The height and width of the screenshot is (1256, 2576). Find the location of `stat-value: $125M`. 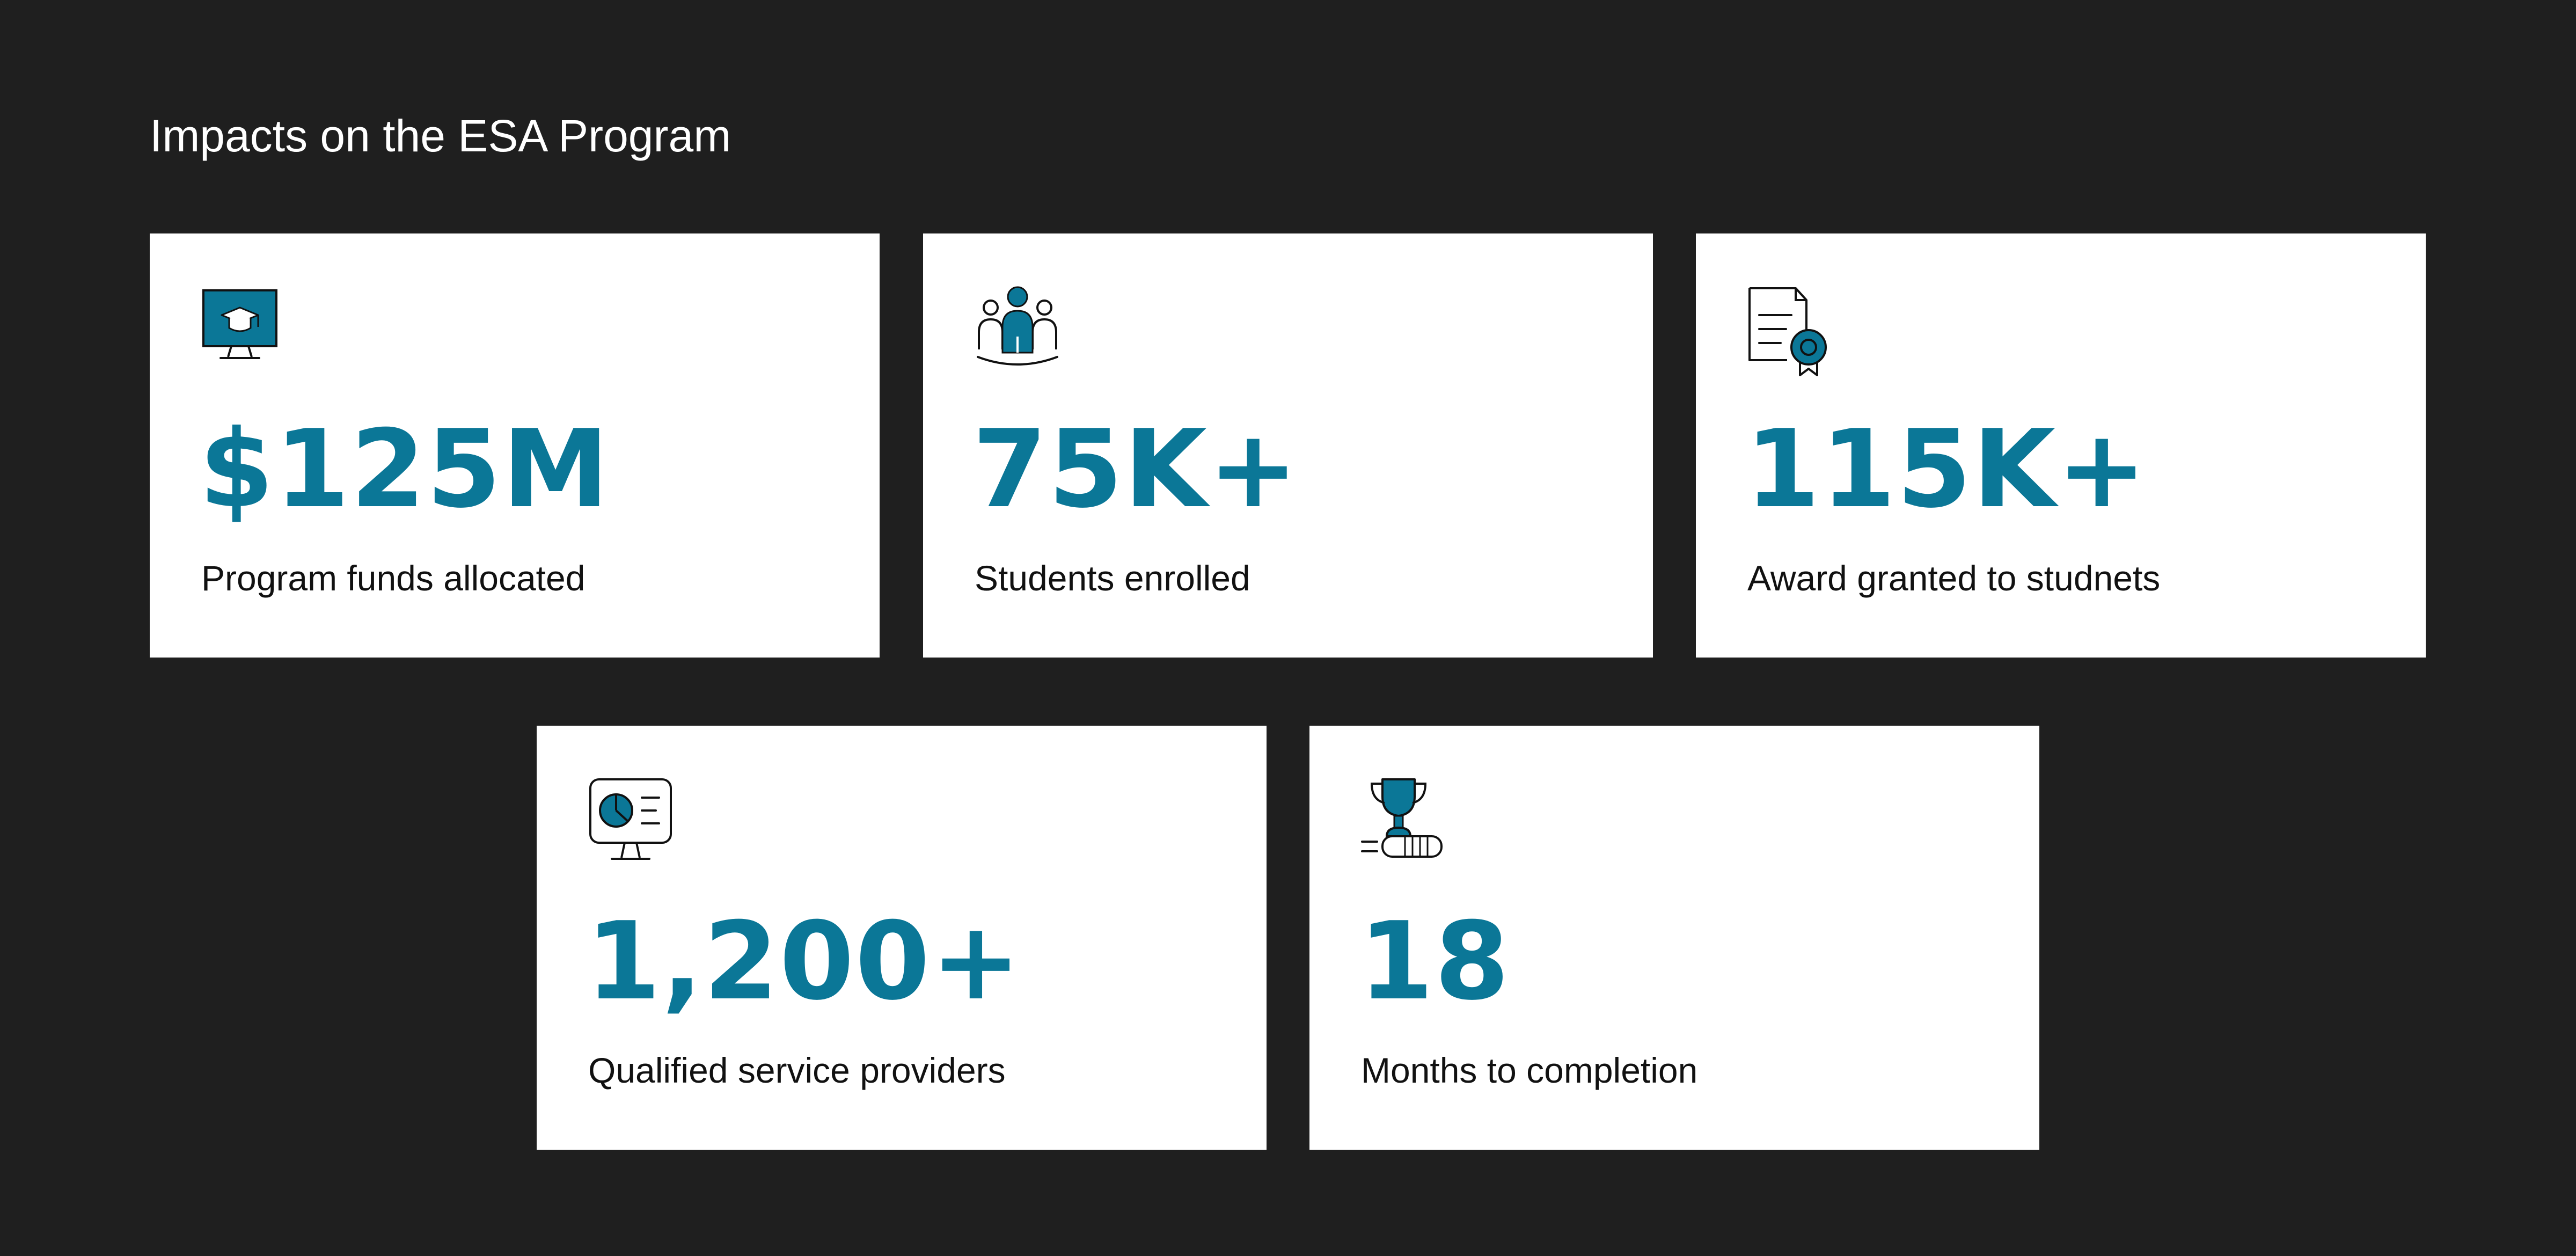

stat-value: $125M is located at coordinates (404, 469).